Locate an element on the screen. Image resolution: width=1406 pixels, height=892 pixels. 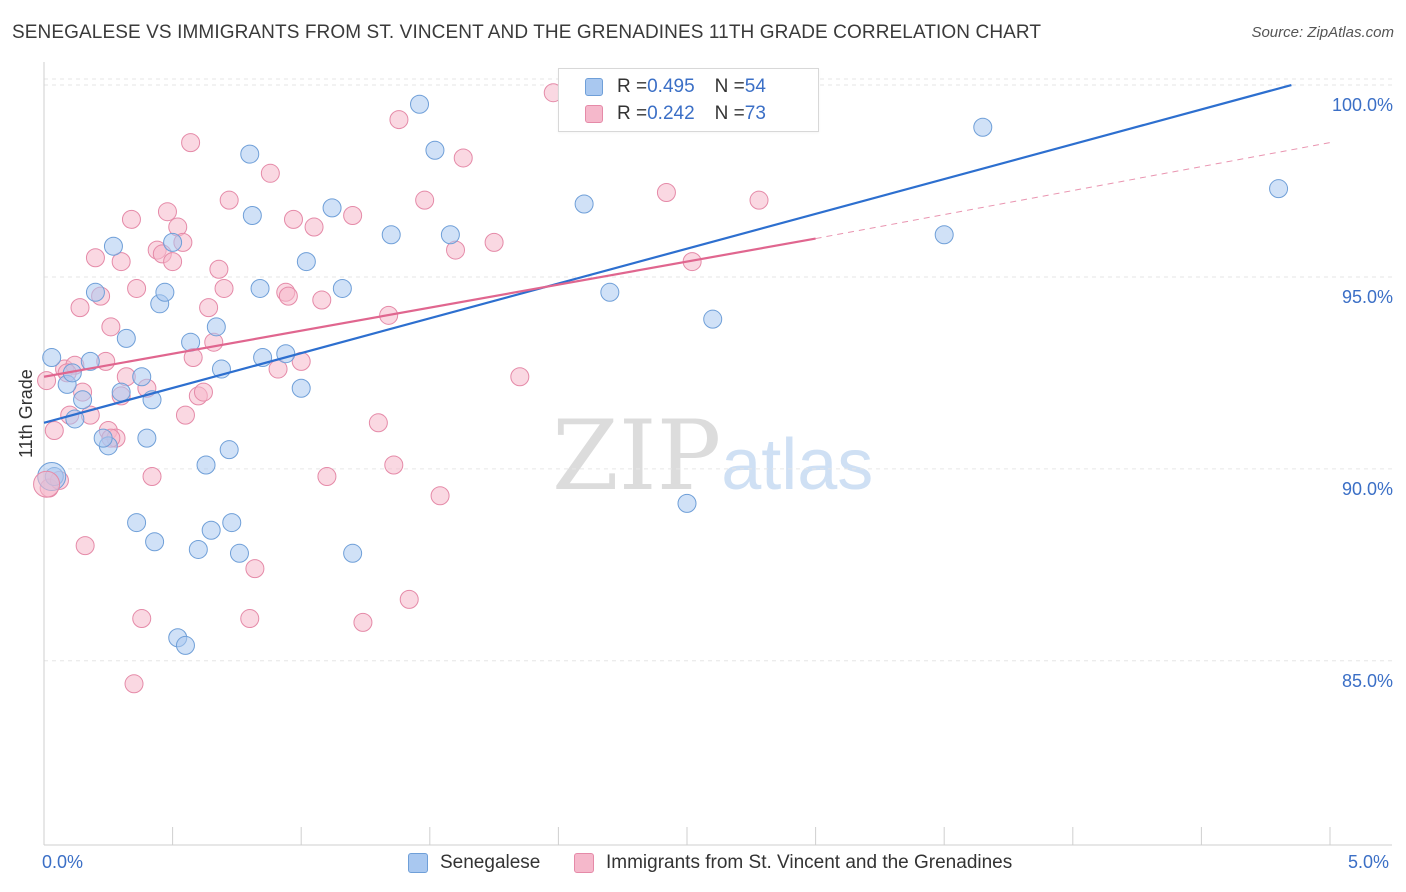
legend-r-value: 0.242 is located at coordinates (671, 113).